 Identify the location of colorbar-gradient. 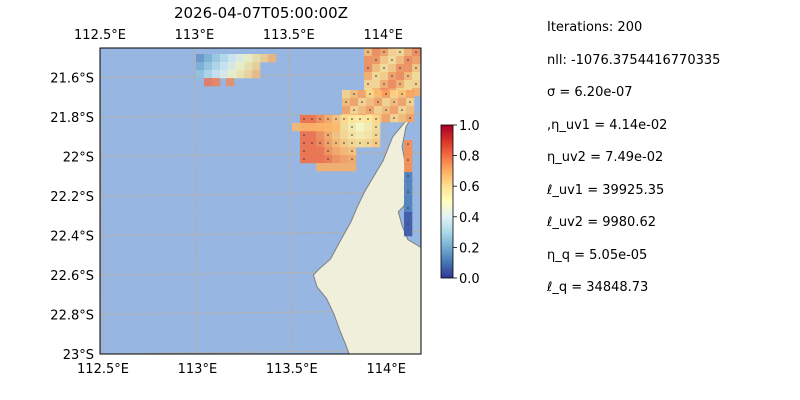
(447, 201).